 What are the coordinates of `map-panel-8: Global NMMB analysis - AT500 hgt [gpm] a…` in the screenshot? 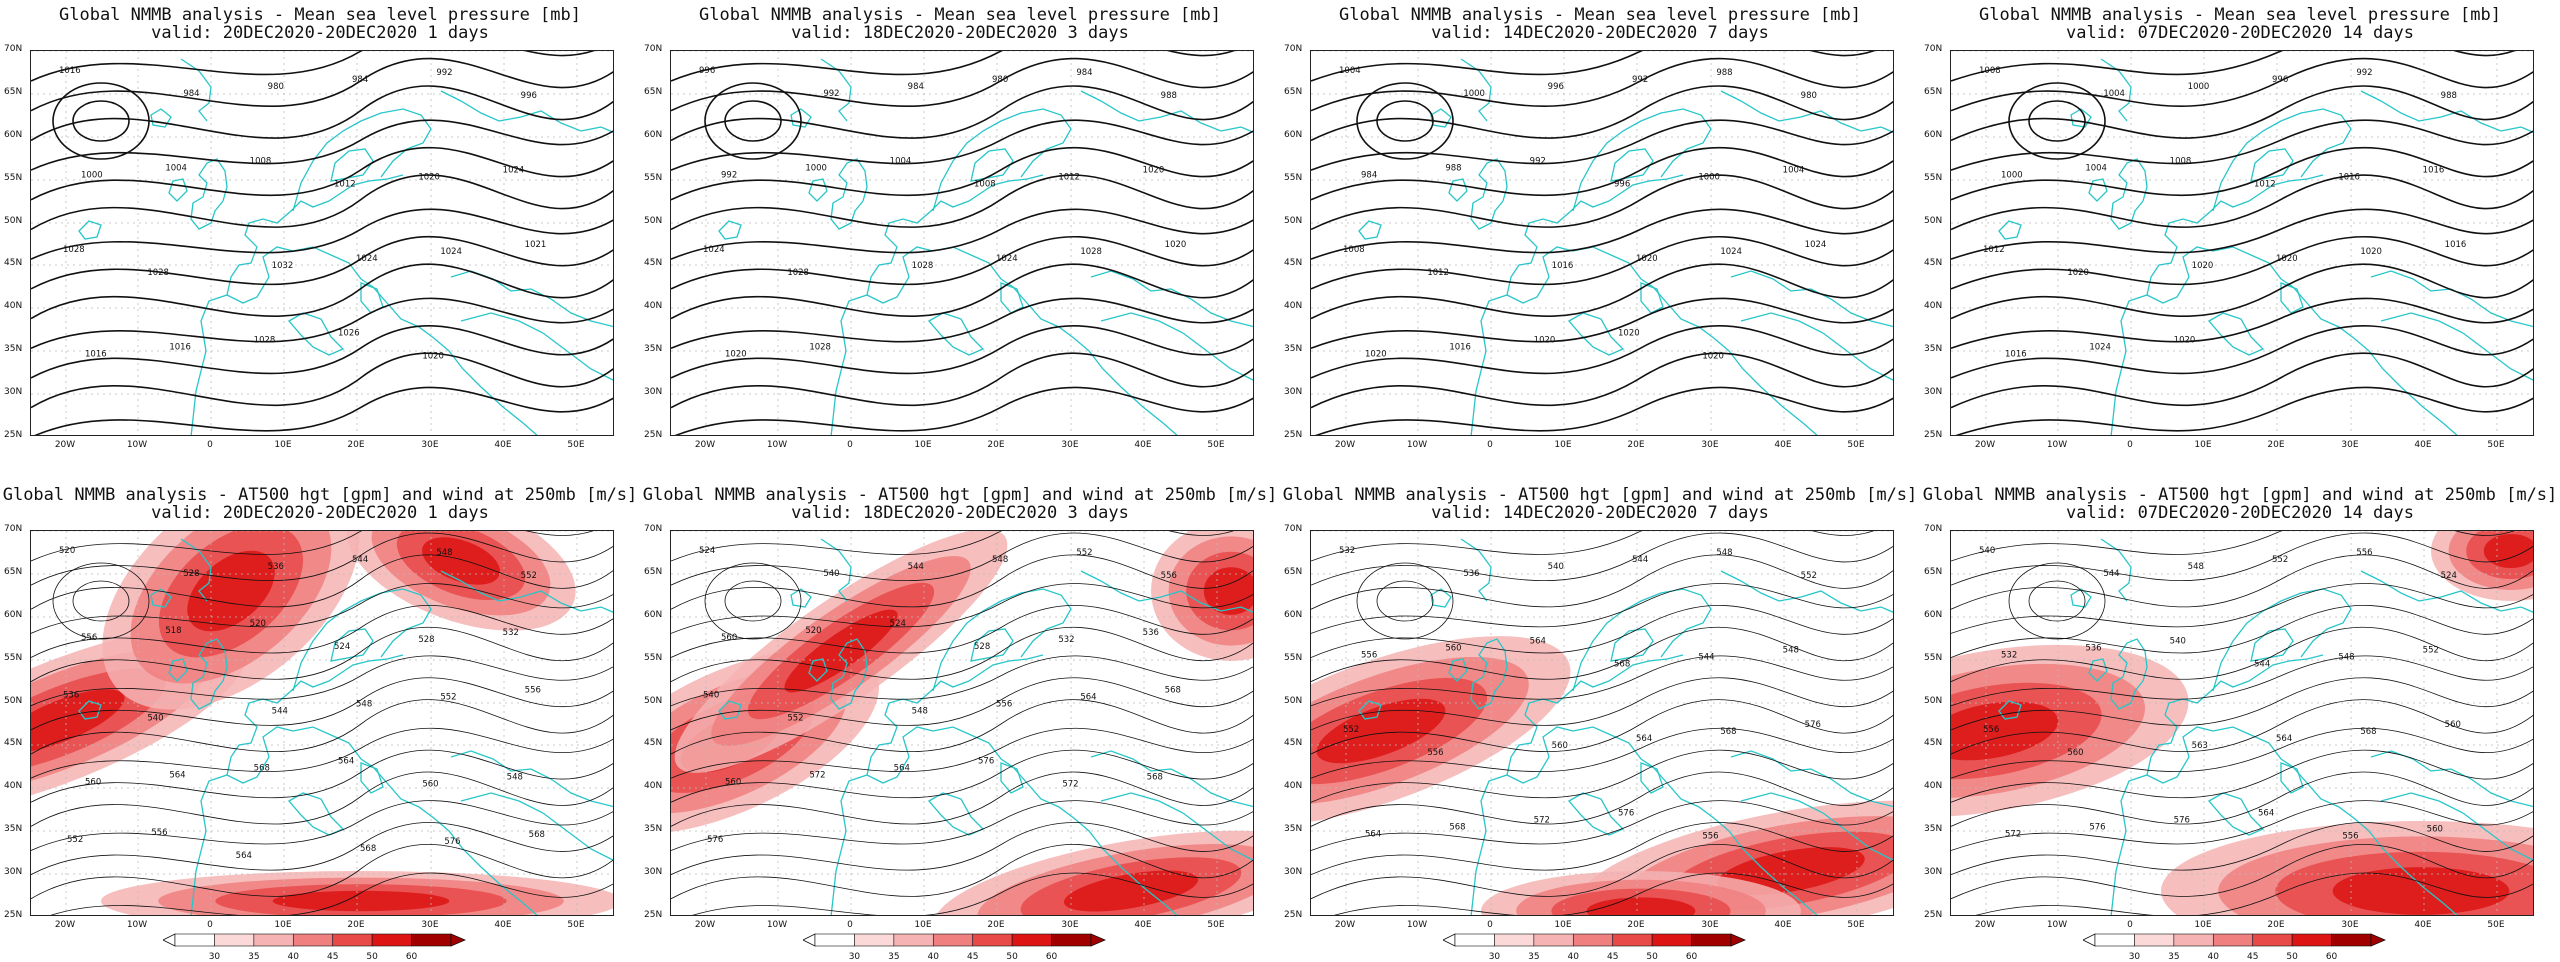 It's located at (2240, 721).